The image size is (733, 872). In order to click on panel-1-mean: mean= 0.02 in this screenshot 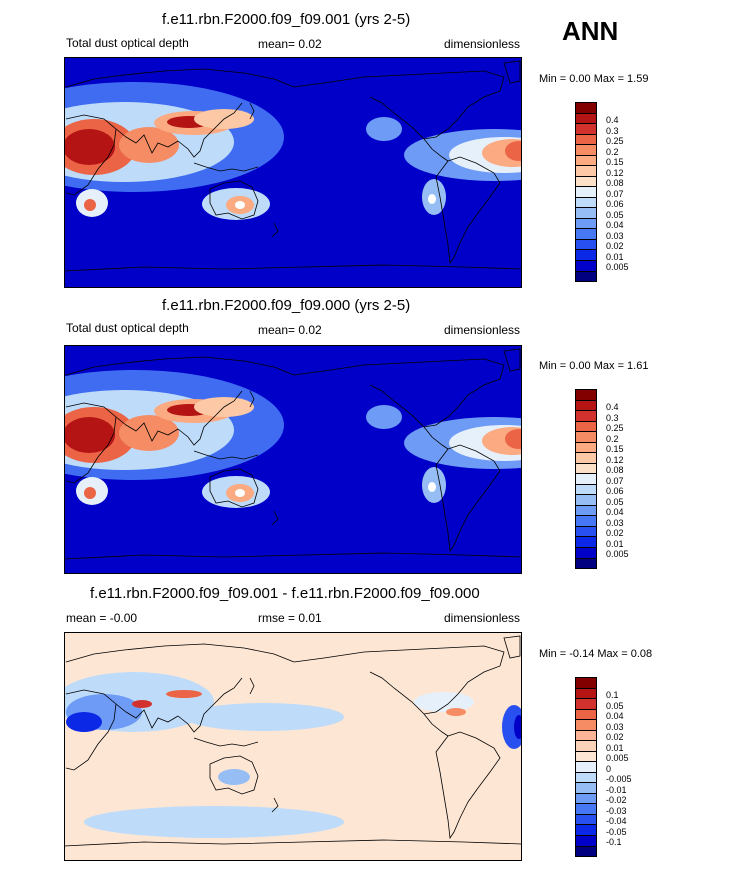, I will do `click(290, 44)`.